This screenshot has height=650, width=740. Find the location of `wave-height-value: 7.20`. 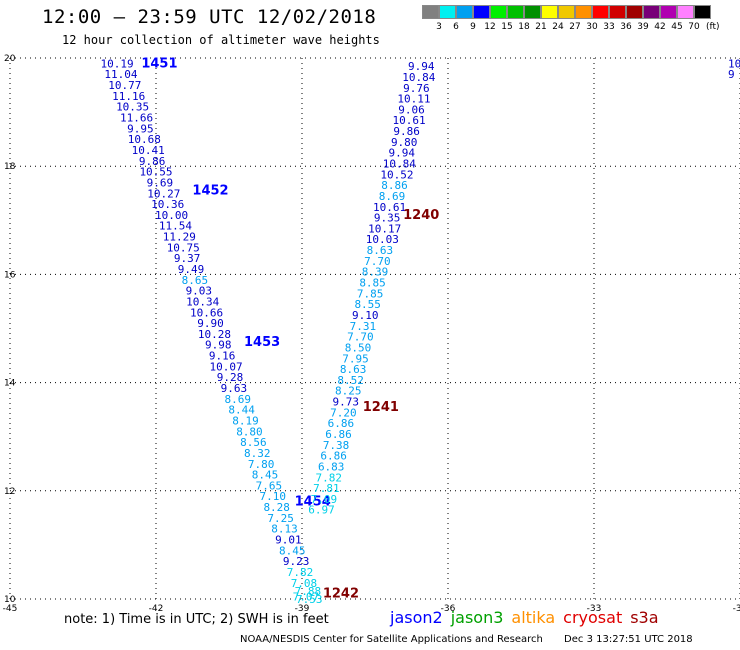

wave-height-value: 7.20 is located at coordinates (343, 412).